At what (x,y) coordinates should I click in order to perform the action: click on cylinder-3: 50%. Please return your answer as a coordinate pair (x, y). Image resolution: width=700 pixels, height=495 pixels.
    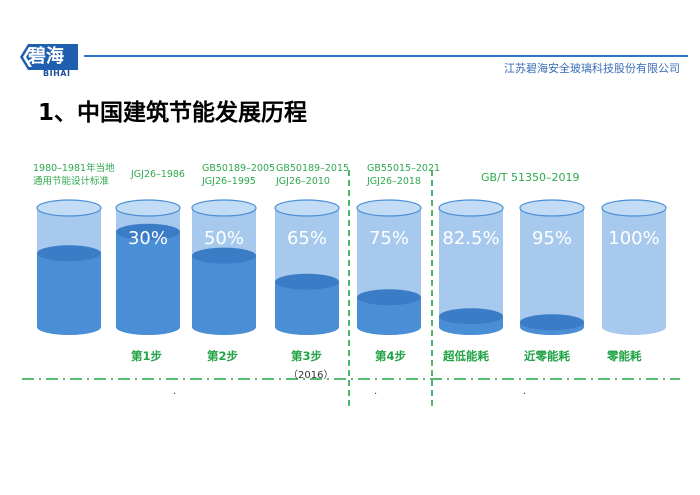
    Looking at the image, I should click on (224, 267).